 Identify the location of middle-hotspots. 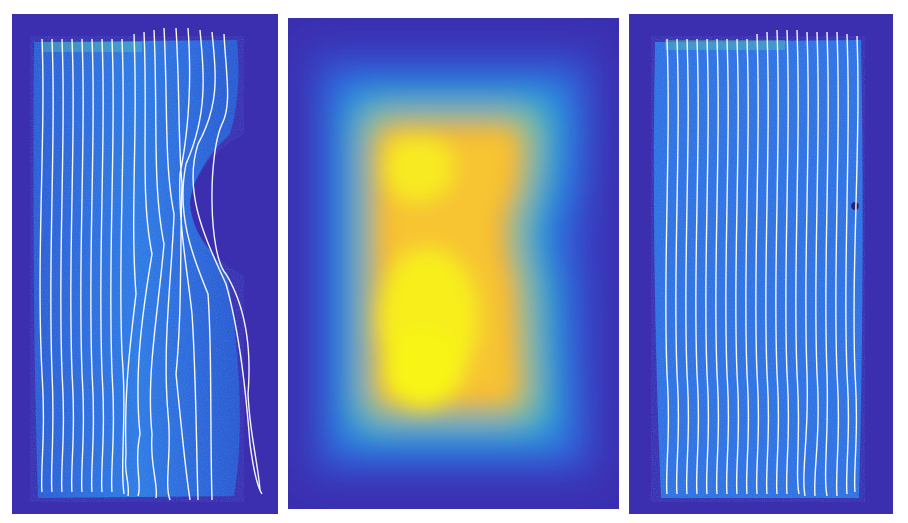
(445, 271).